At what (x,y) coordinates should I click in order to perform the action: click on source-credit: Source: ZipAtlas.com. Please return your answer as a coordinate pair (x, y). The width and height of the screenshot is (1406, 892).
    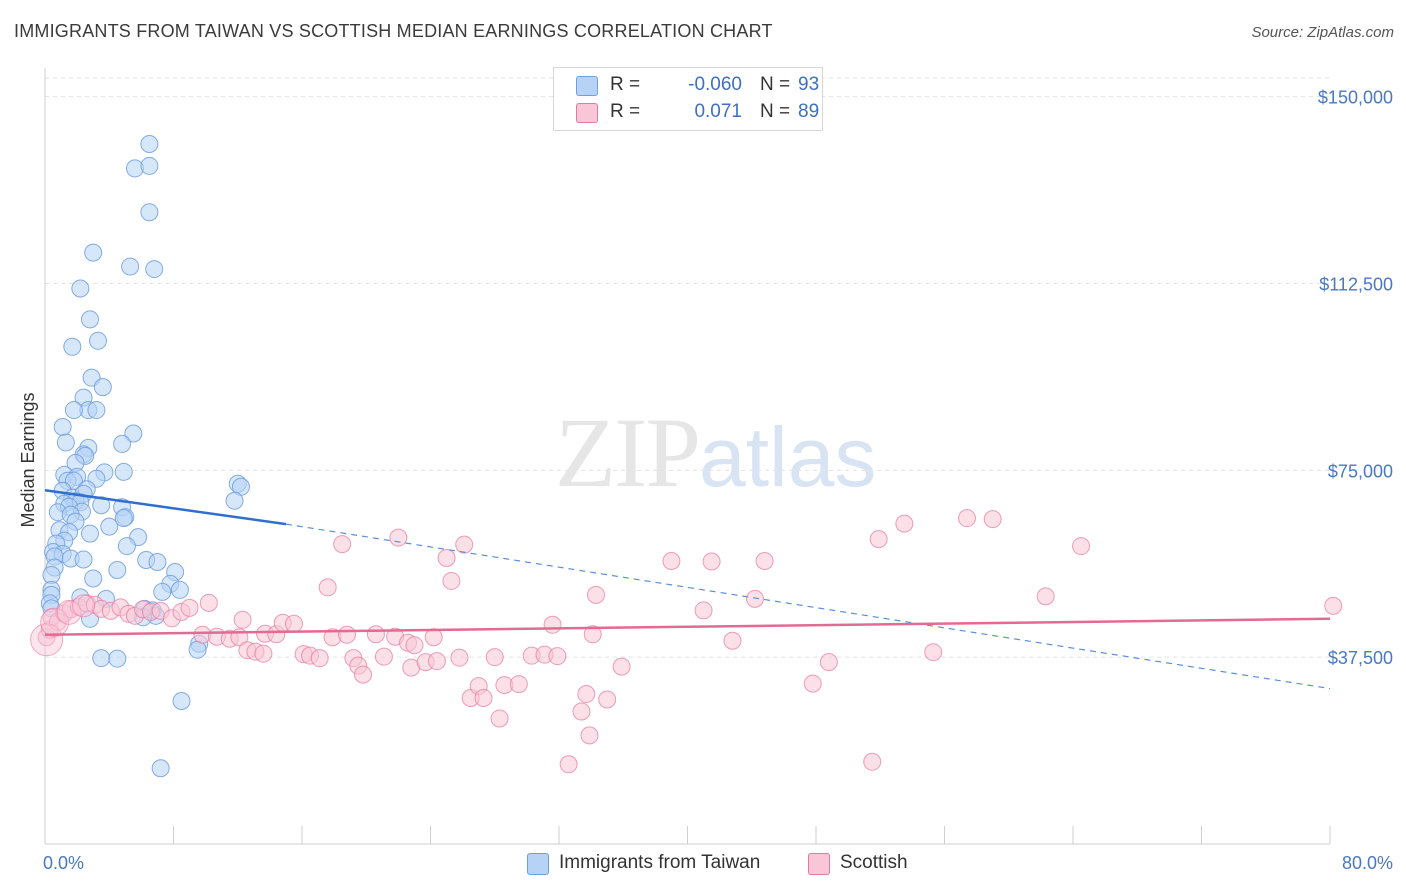
    Looking at the image, I should click on (1322, 32).